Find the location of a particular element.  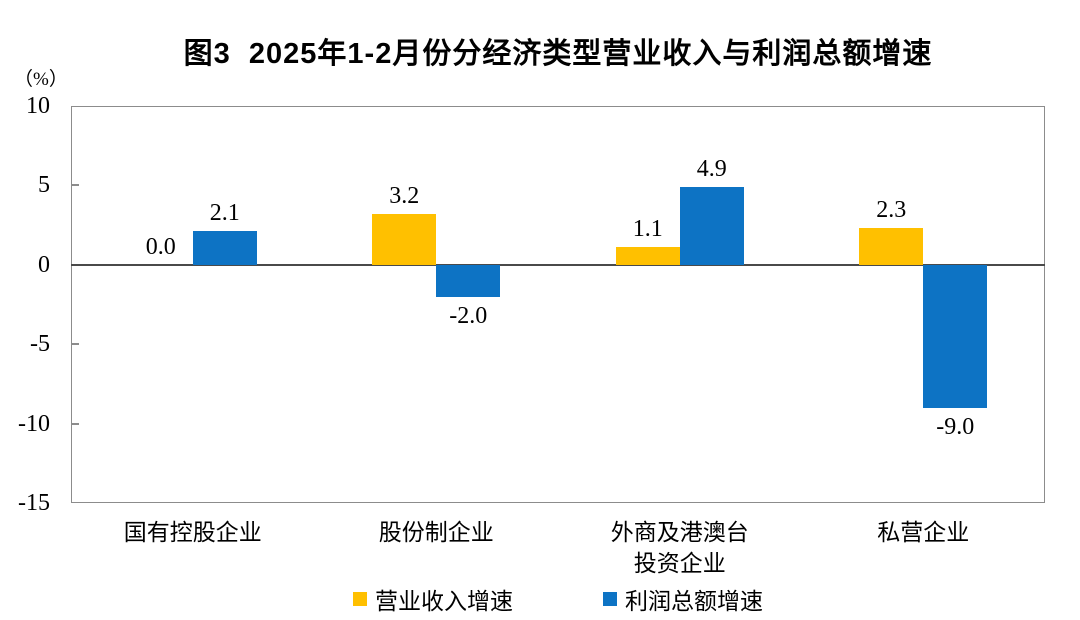

legend: 营业收入增速 利润总额增速 is located at coordinates (558, 599).